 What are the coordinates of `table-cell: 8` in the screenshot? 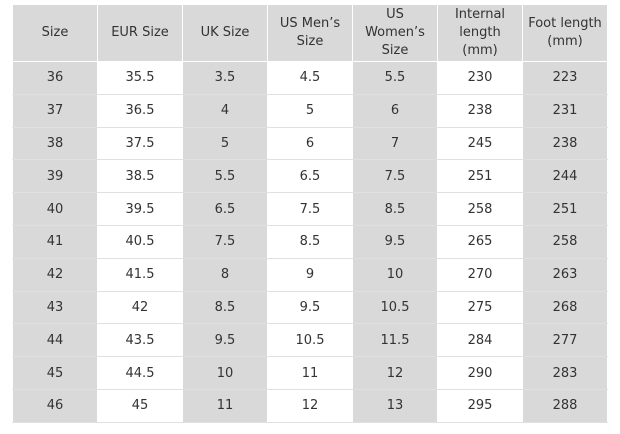 It's located at (225, 274).